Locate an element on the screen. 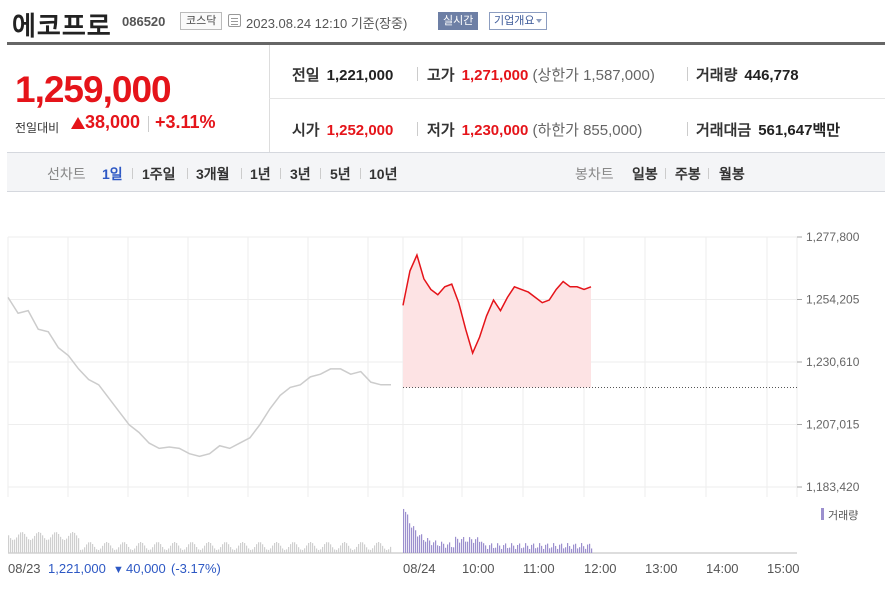 The height and width of the screenshot is (590, 885). period-5year: 5년 is located at coordinates (340, 174).